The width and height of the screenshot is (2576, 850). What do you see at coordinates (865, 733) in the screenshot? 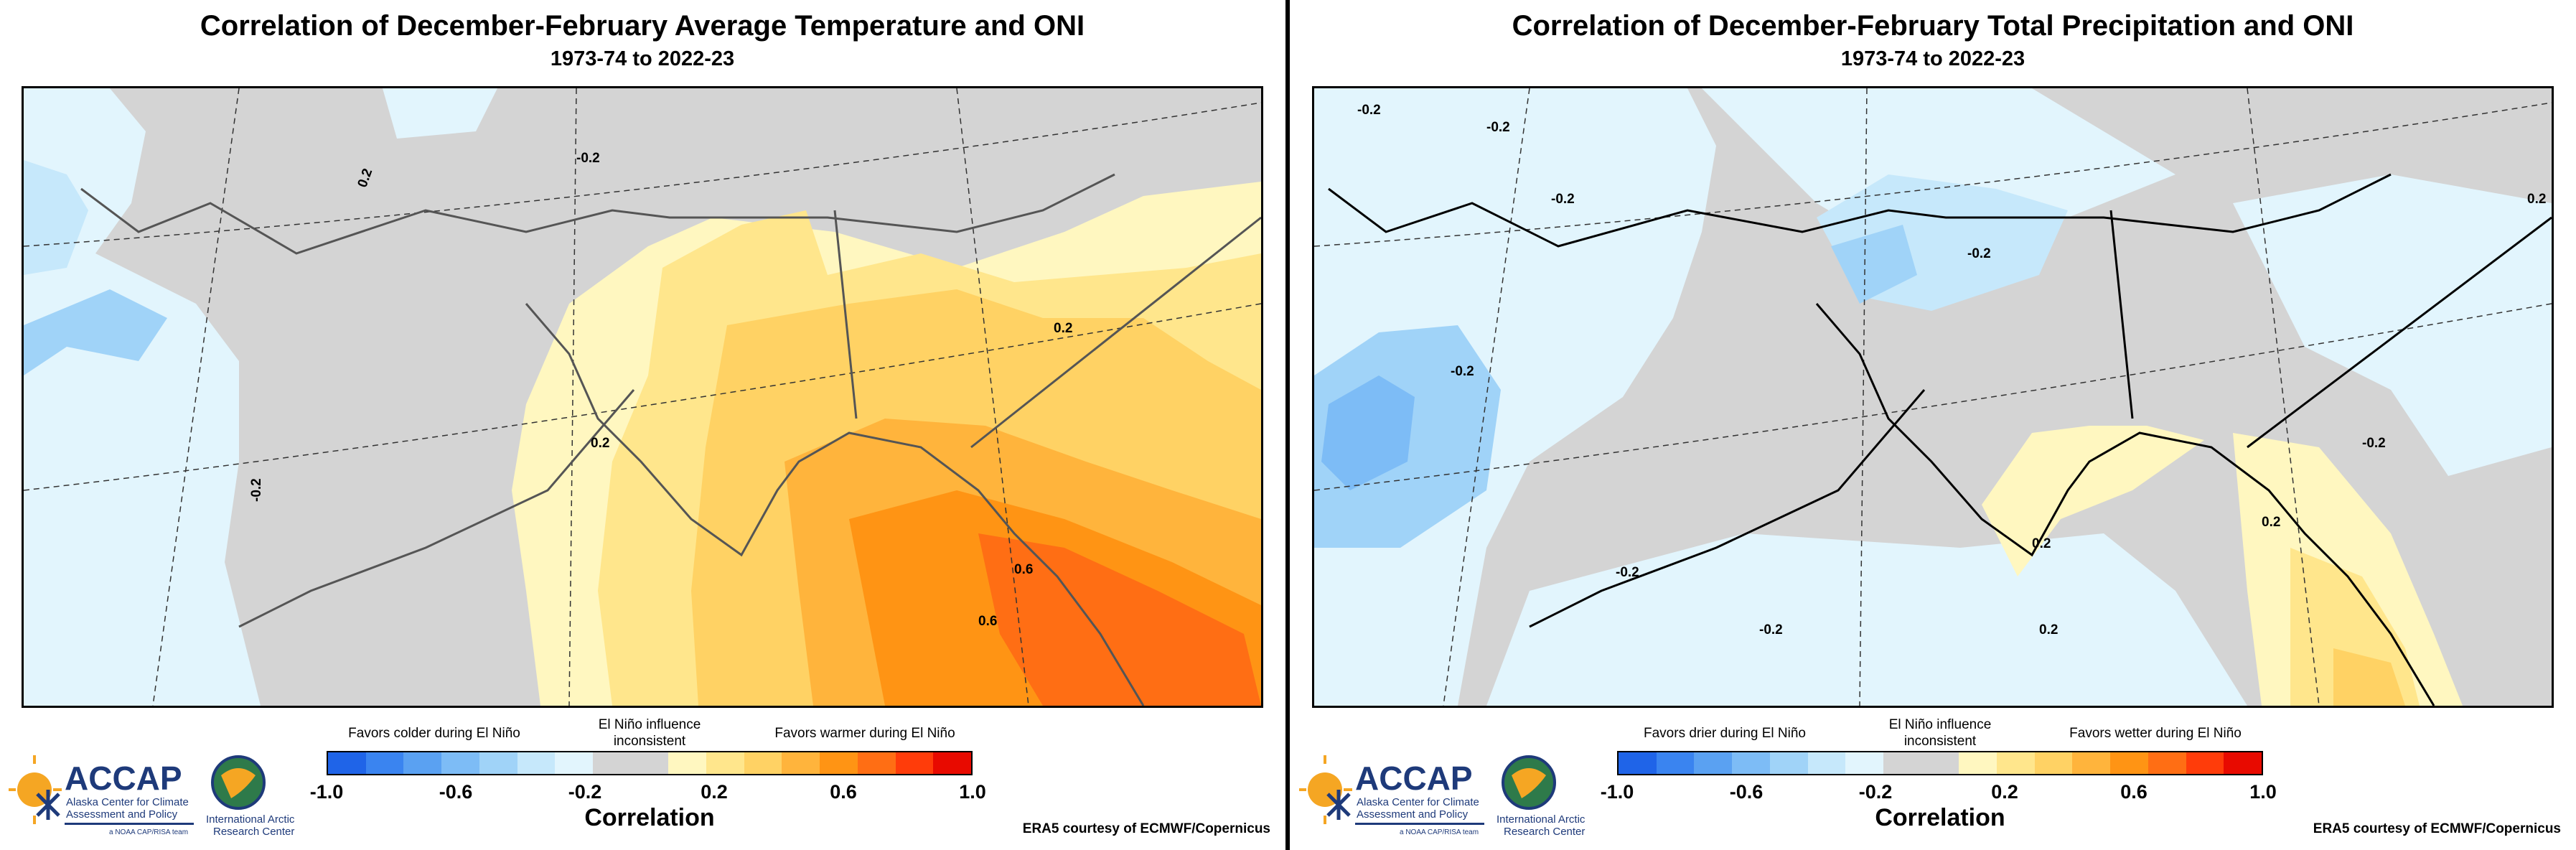
I see `legend-right-label: Favors warmer during El Niño` at bounding box center [865, 733].